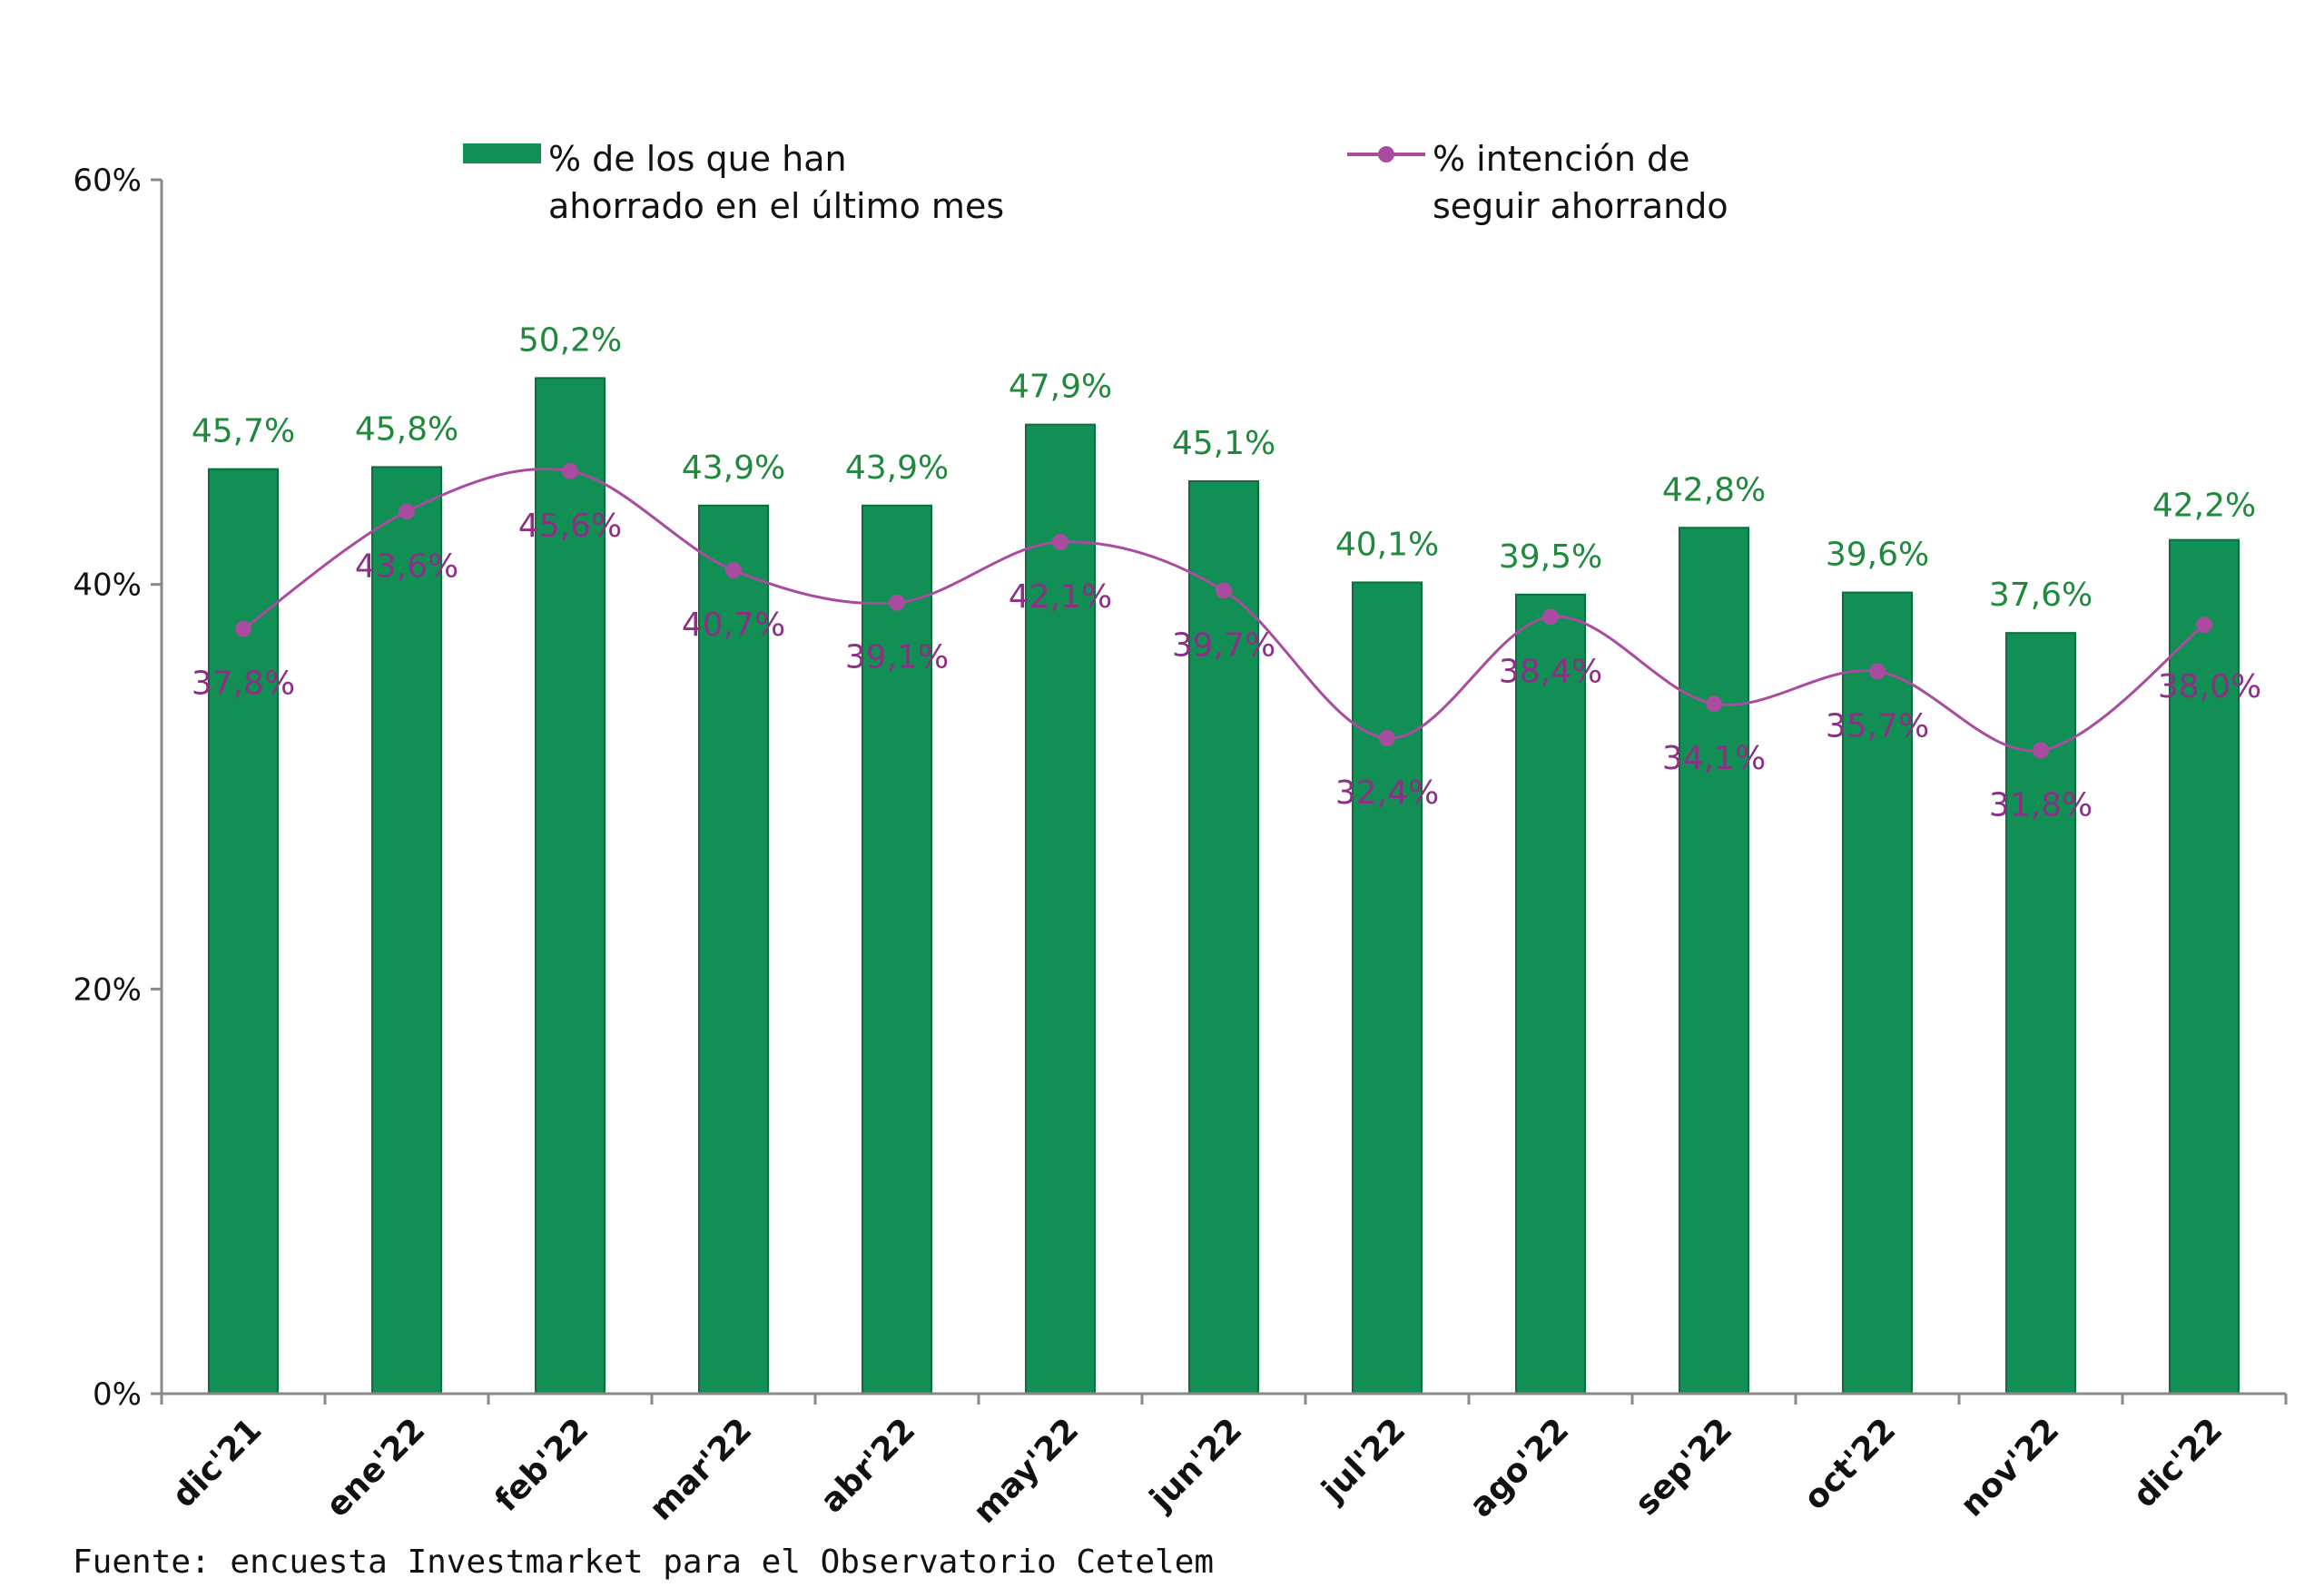 This screenshot has height=1588, width=2324. I want to click on line-data-label: 32,4%, so click(1387, 793).